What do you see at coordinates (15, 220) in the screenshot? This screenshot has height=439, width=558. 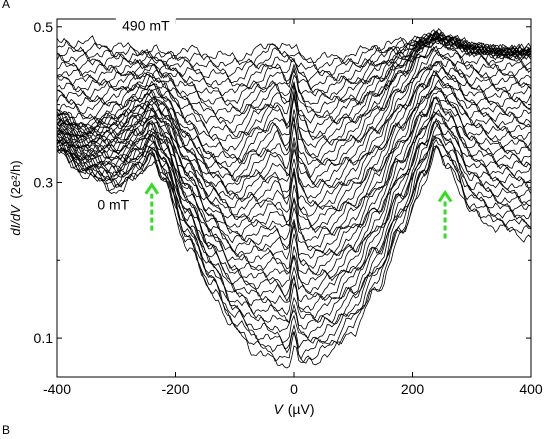 I see `y-axis-var: dI/dV` at bounding box center [15, 220].